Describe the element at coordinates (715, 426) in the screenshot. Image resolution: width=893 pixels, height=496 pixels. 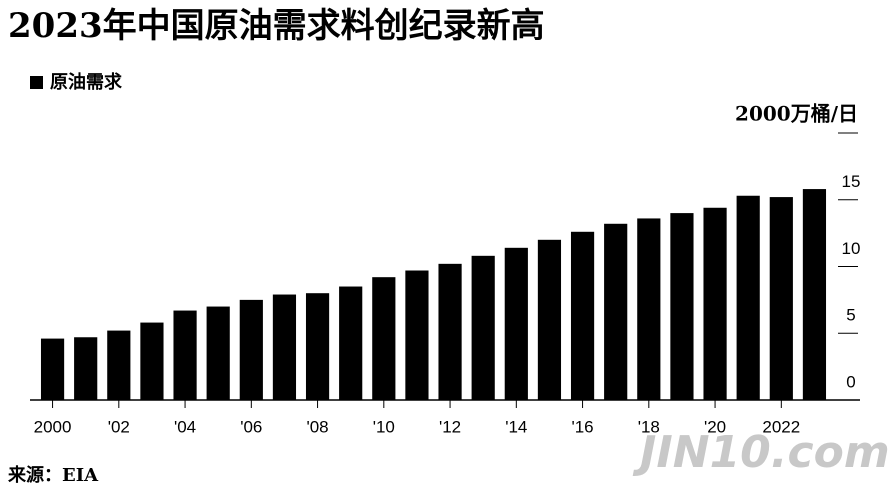
I see `x-tick-label: '20` at that location.